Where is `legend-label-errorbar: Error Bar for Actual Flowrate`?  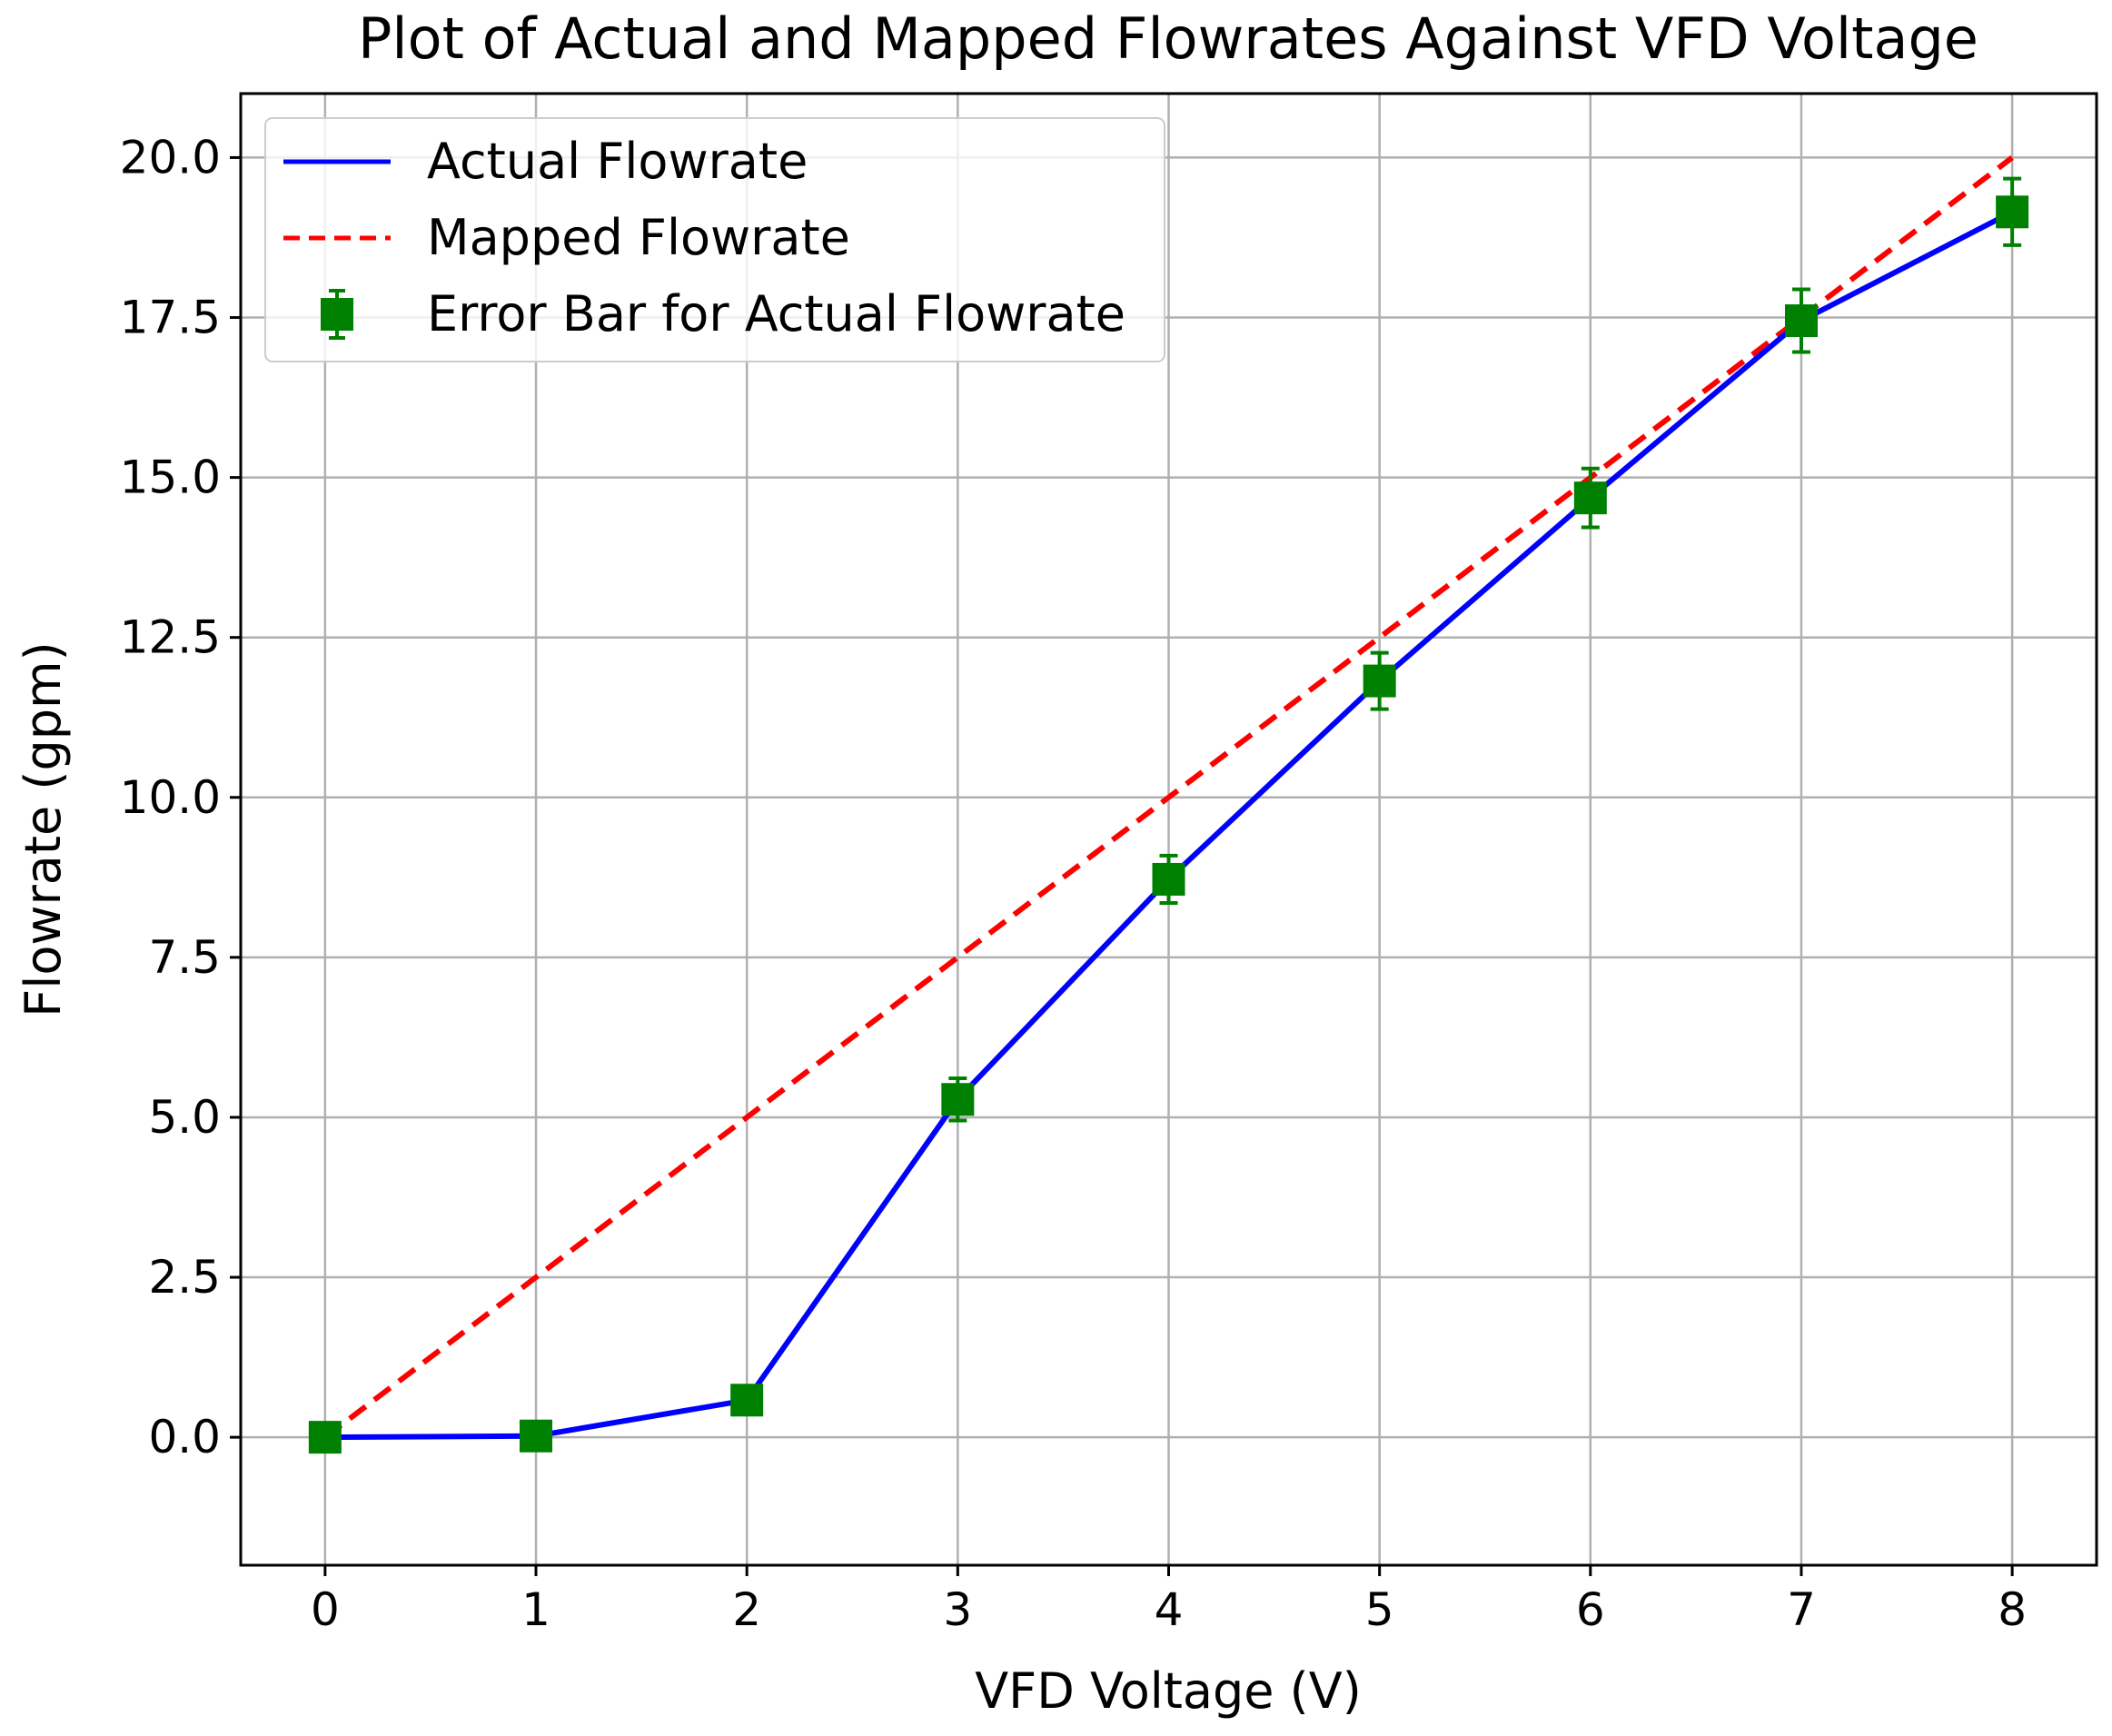 legend-label-errorbar: Error Bar for Actual Flowrate is located at coordinates (776, 313).